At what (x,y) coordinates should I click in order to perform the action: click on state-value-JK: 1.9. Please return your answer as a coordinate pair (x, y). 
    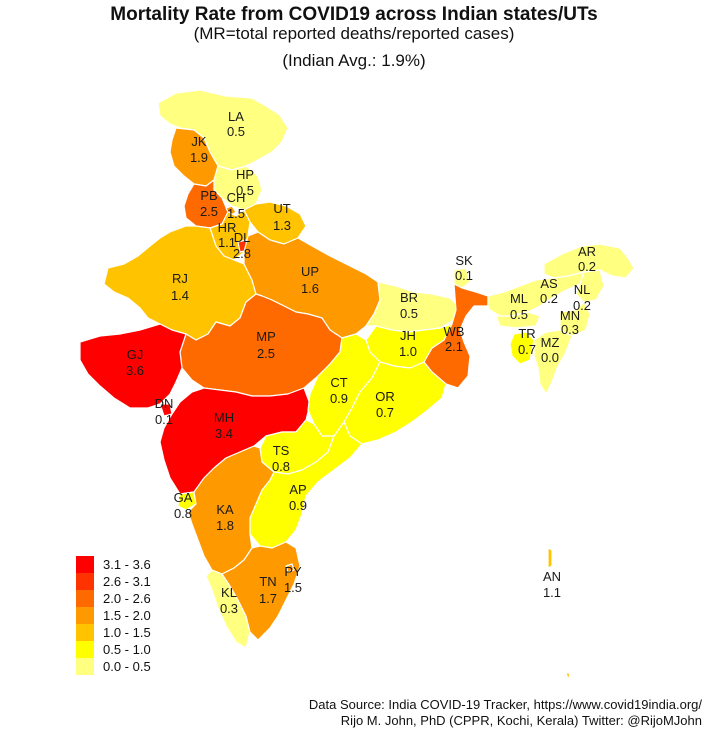
    Looking at the image, I should click on (199, 157).